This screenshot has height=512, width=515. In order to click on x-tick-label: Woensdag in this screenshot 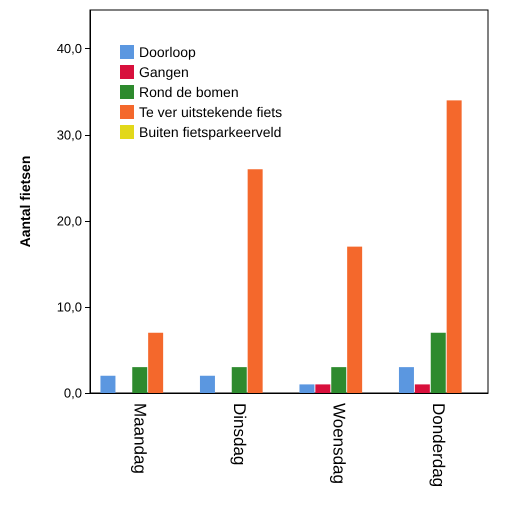, I will do `click(338, 443)`.